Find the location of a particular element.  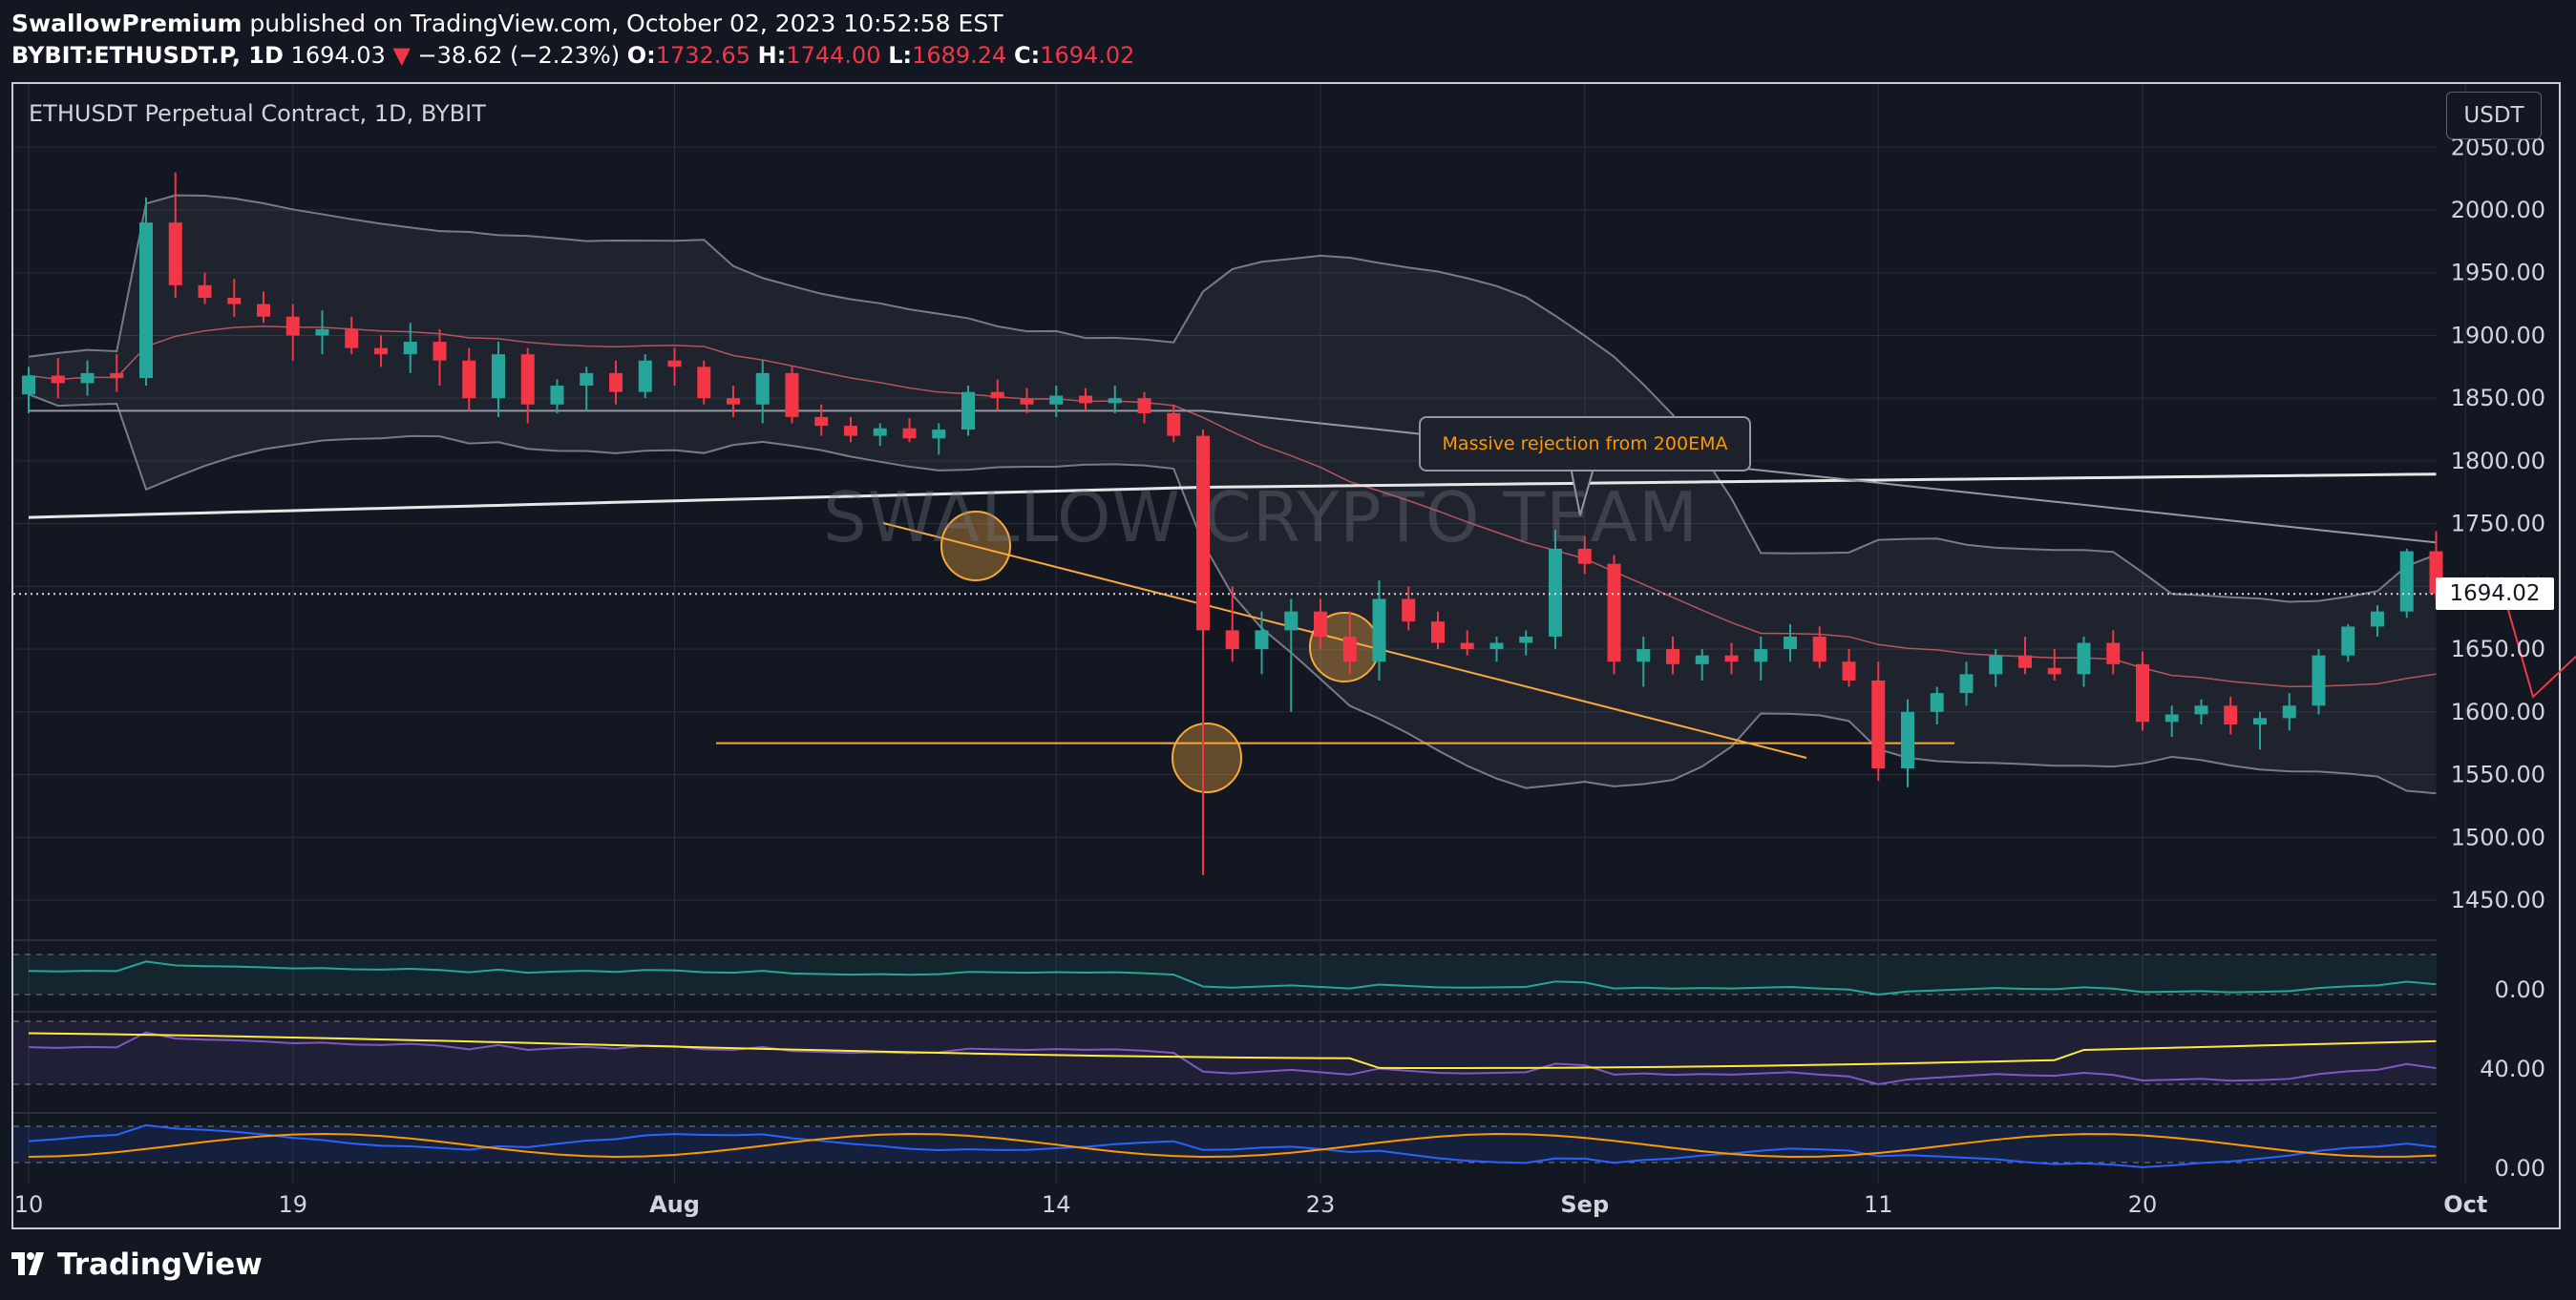

ema-200-line is located at coordinates (1232, 495).